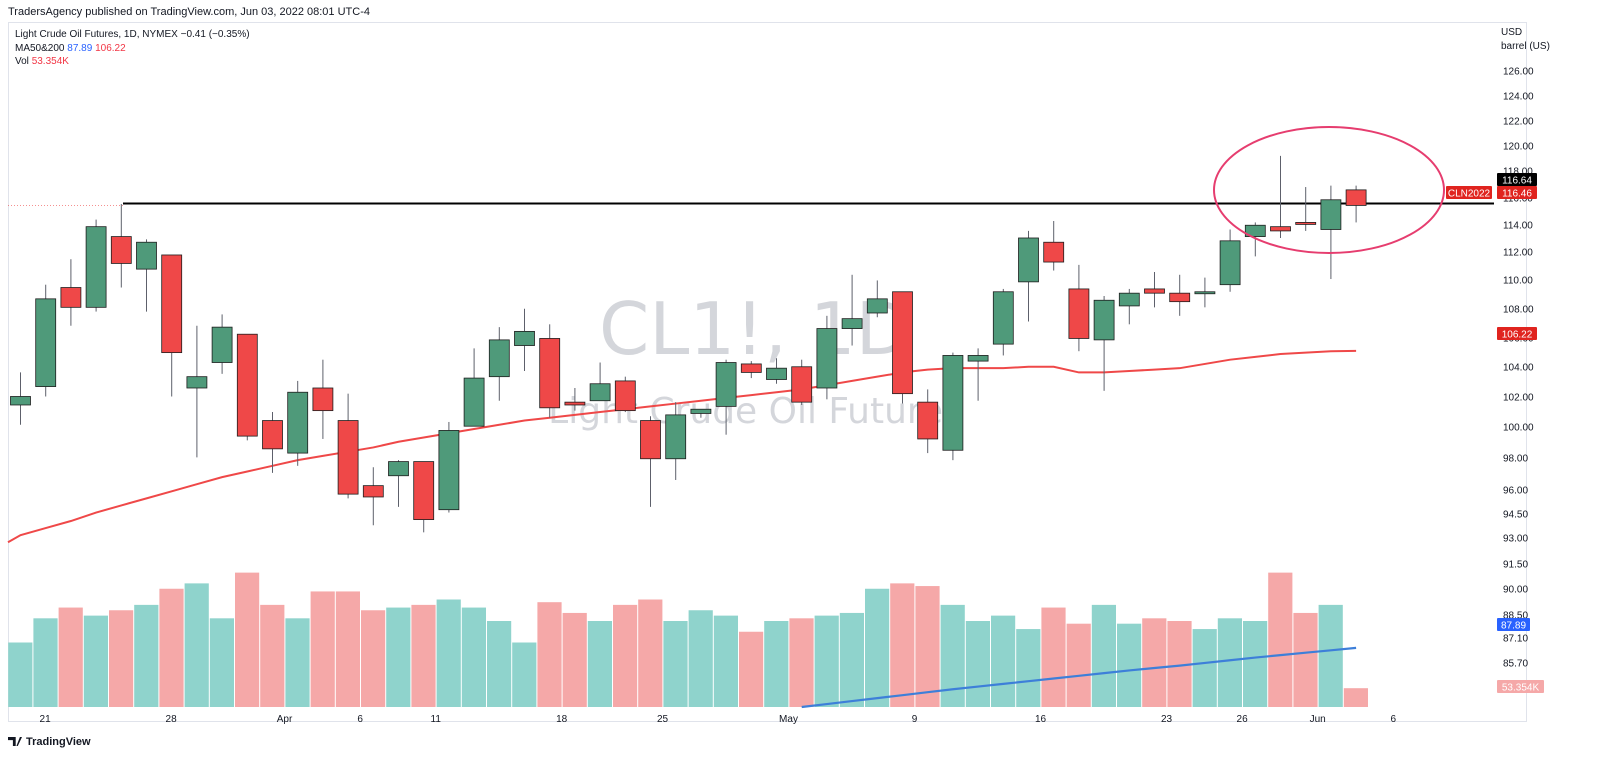 The width and height of the screenshot is (1600, 773). What do you see at coordinates (1515, 459) in the screenshot?
I see `price-tick-label: 98.00` at bounding box center [1515, 459].